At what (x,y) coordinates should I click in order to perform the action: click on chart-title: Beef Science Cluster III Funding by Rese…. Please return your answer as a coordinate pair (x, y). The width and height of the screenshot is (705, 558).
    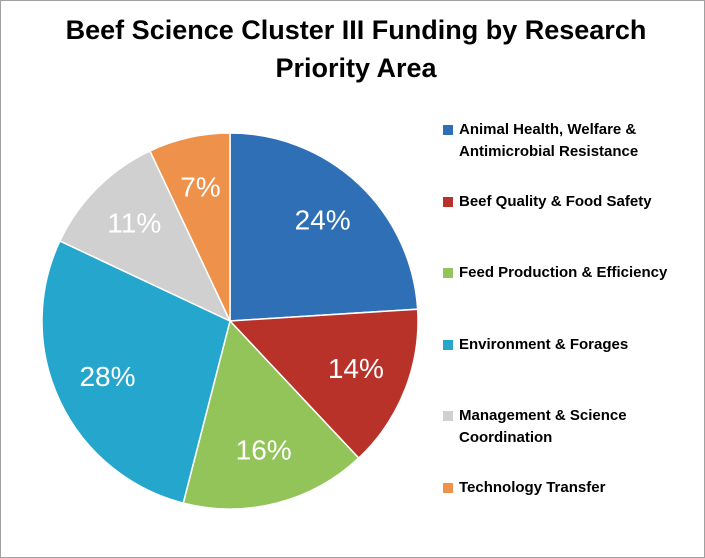
    Looking at the image, I should click on (356, 49).